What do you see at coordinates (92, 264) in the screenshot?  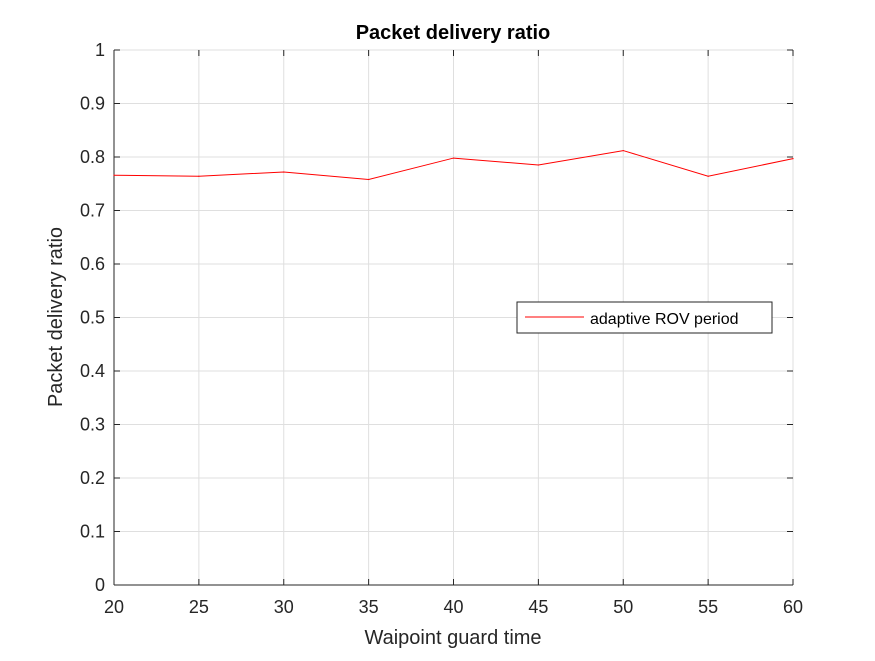 I see `y-tick-label: 0.6` at bounding box center [92, 264].